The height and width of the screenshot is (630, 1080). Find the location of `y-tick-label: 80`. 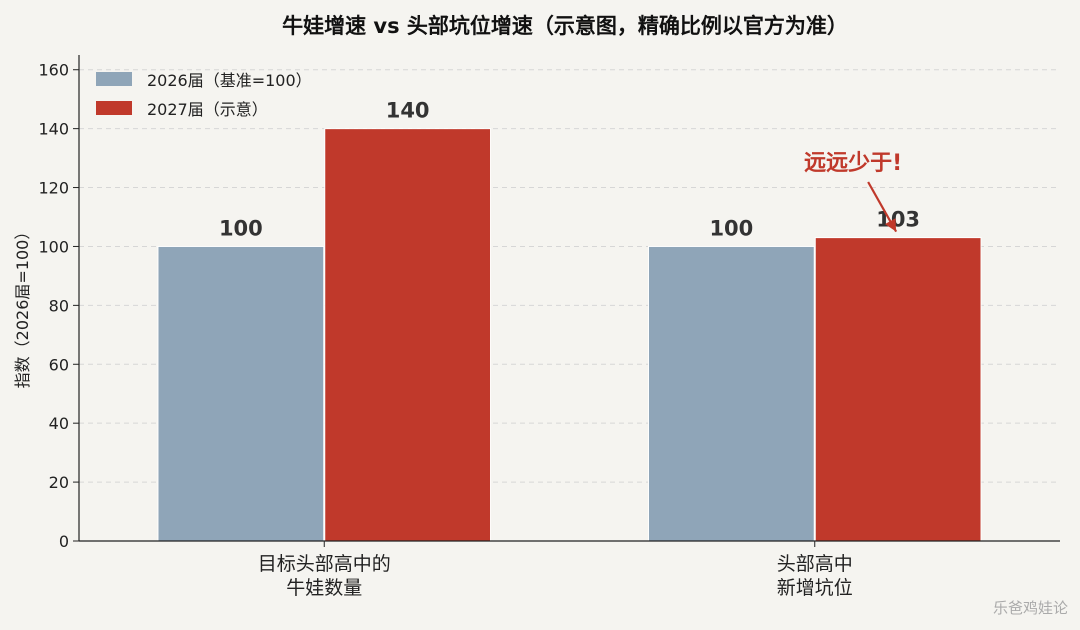

y-tick-label: 80 is located at coordinates (59, 305).